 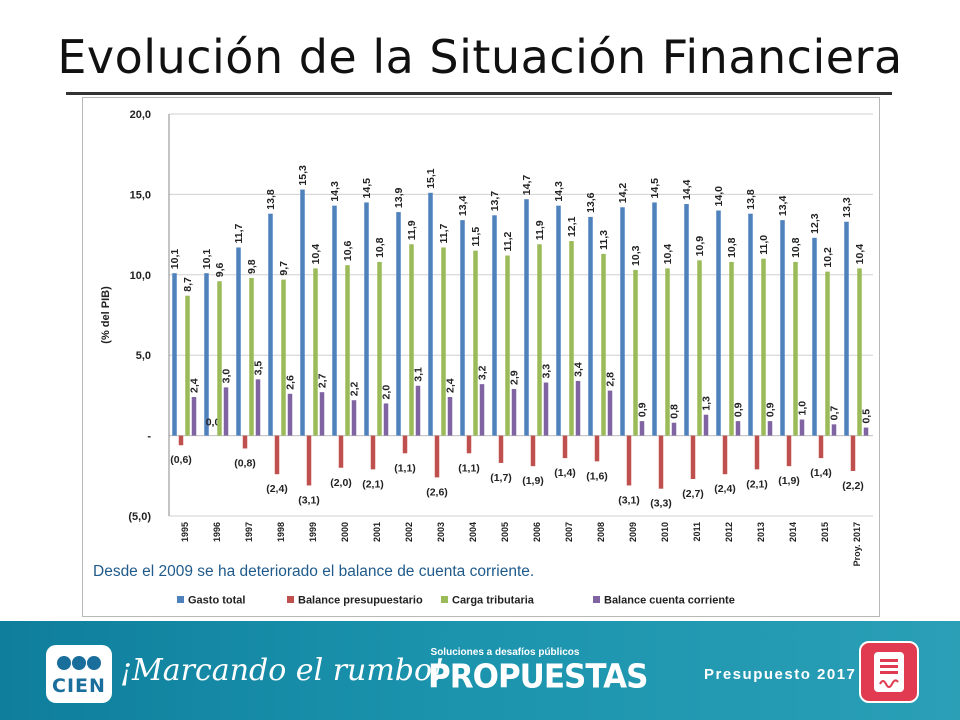 I want to click on data-label: 0,5, so click(x=867, y=416).